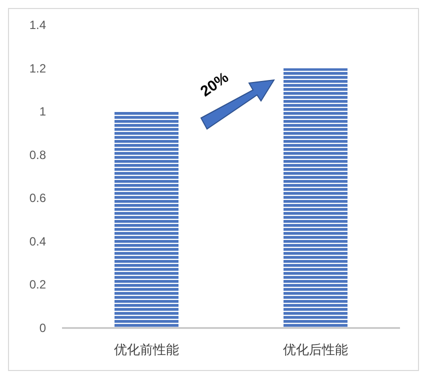  I want to click on y-tick-label: 0, so click(42, 328).